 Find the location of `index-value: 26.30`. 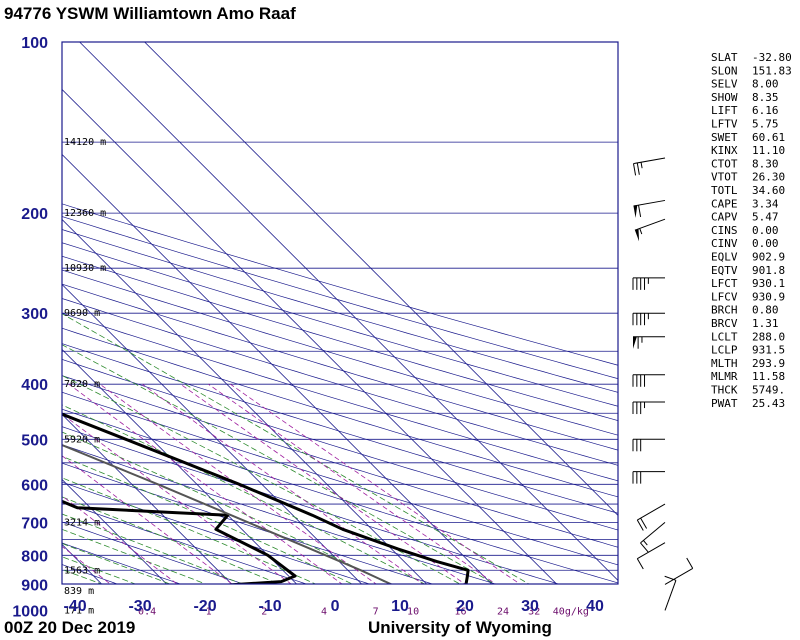

index-value: 26.30 is located at coordinates (768, 177).